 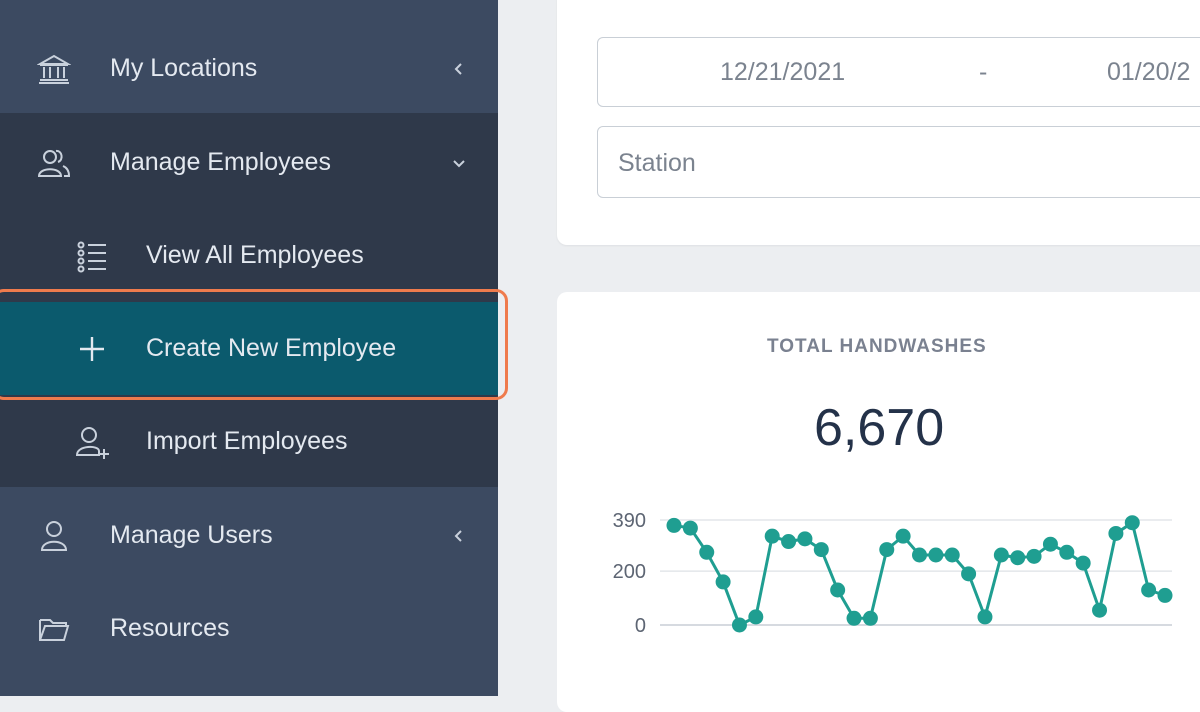 I want to click on sidebar-item-view-all-employees: View All Employees, so click(x=249, y=255).